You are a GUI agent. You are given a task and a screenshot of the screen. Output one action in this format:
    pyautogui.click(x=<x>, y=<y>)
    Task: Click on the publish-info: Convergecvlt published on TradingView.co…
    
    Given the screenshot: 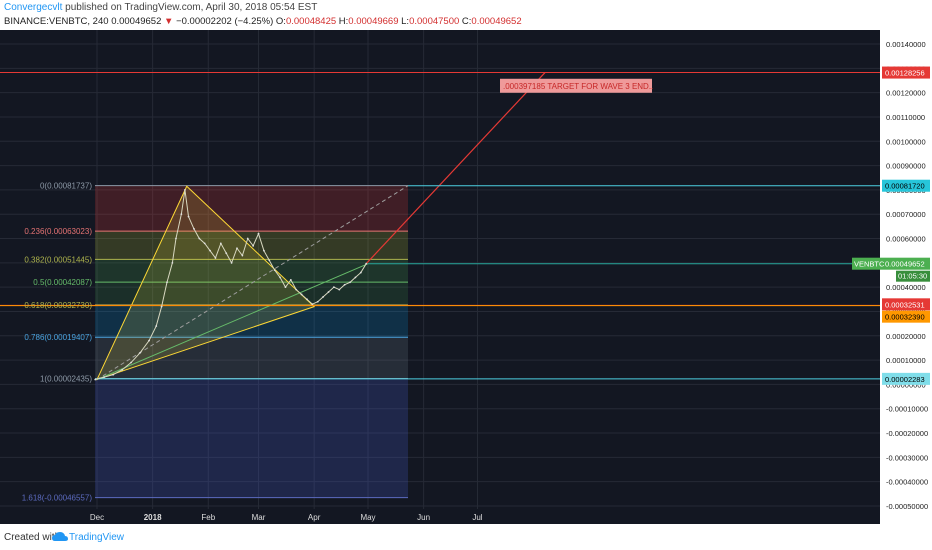 What is the action you would take?
    pyautogui.click(x=160, y=7)
    